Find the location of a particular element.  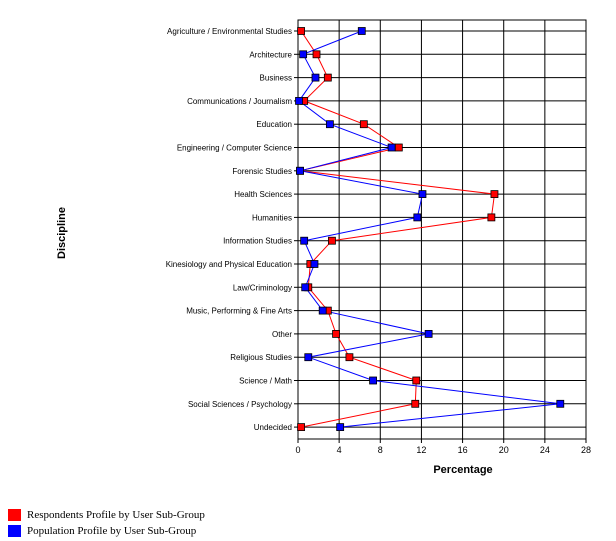

y-tick-label: Religious Studies is located at coordinates (261, 357).